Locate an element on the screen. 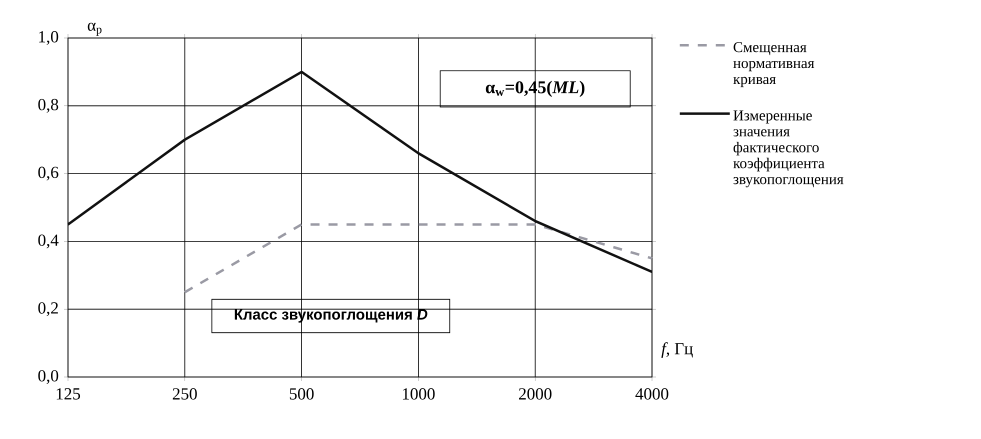 The image size is (981, 439). y-tick-label: 0,2 is located at coordinates (48, 309).